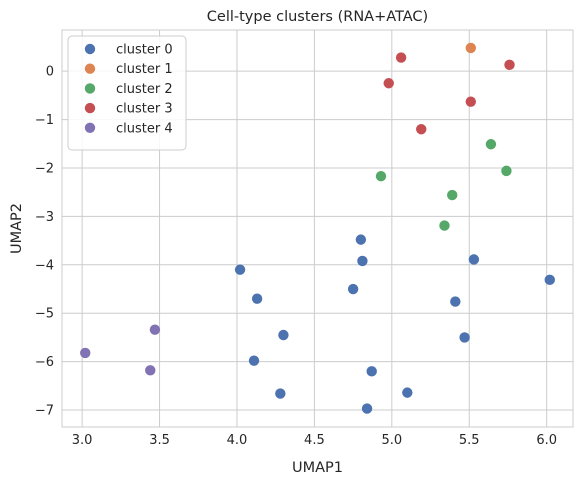 The image size is (584, 484). Describe the element at coordinates (82, 440) in the screenshot. I see `x-tick-label: 3.0` at that location.